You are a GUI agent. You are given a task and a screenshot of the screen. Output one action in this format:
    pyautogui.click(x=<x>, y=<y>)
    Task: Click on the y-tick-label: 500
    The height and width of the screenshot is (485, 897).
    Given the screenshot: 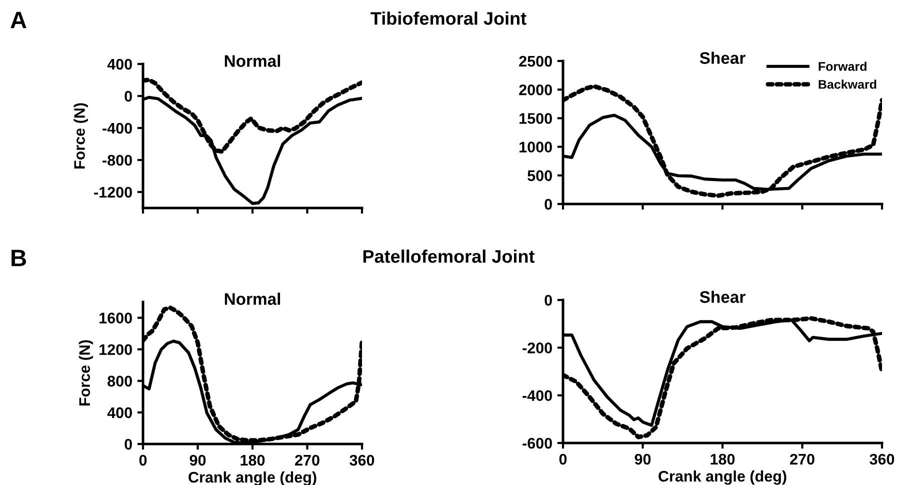 What is the action you would take?
    pyautogui.click(x=540, y=176)
    